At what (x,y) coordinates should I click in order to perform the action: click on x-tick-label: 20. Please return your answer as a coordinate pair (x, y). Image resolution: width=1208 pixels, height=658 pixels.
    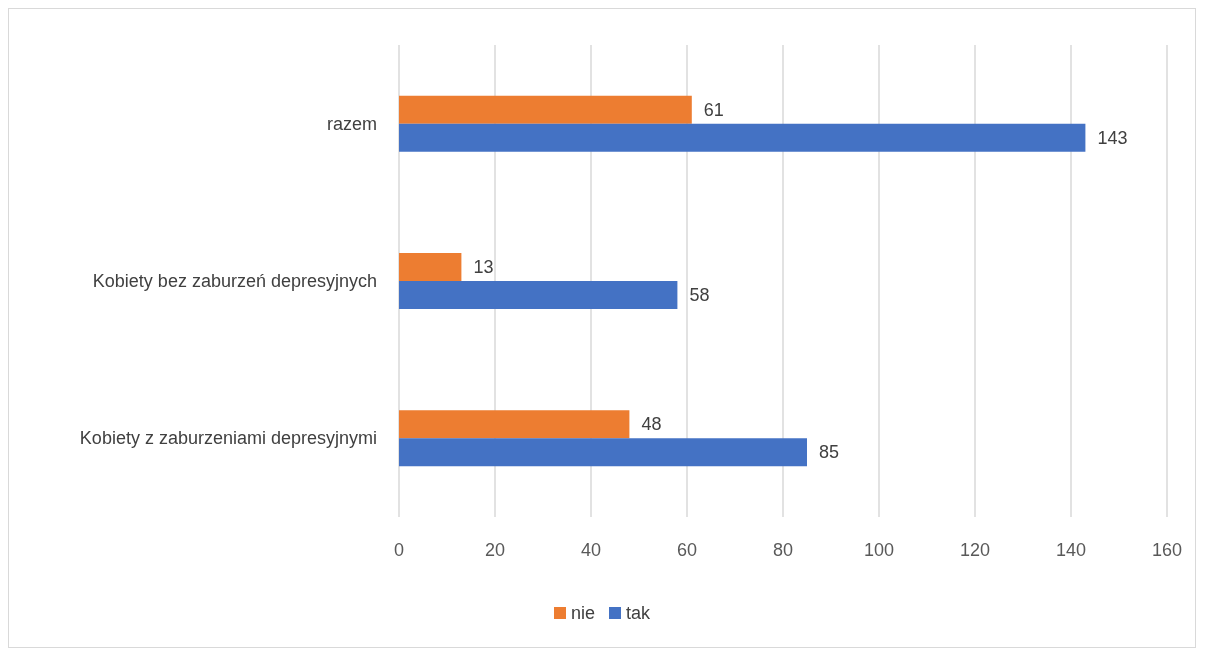
    Looking at the image, I should click on (495, 550).